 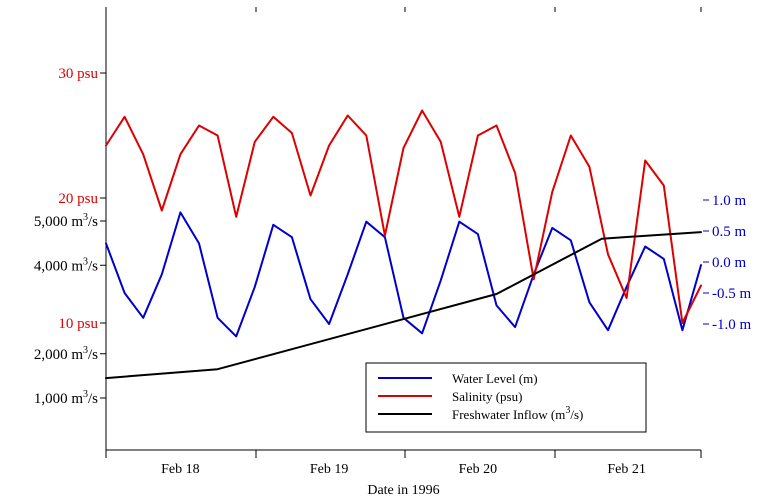 I want to click on x-axis-title: Date in 1996, so click(x=403, y=490).